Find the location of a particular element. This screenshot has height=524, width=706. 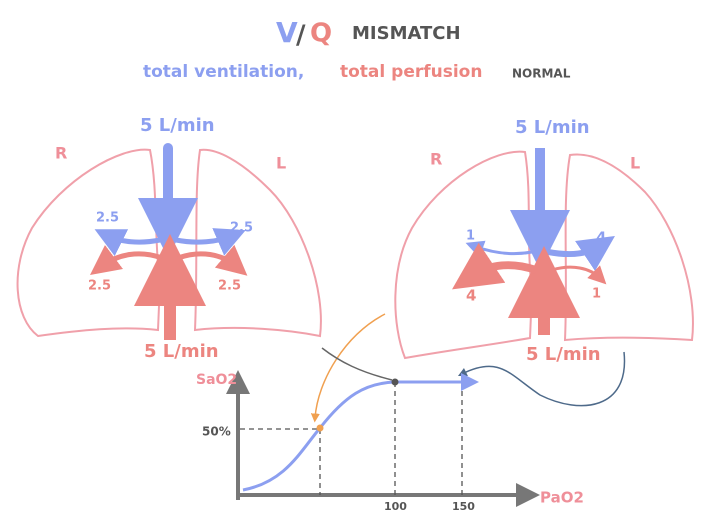

title-rest: MISMATCH is located at coordinates (406, 33).